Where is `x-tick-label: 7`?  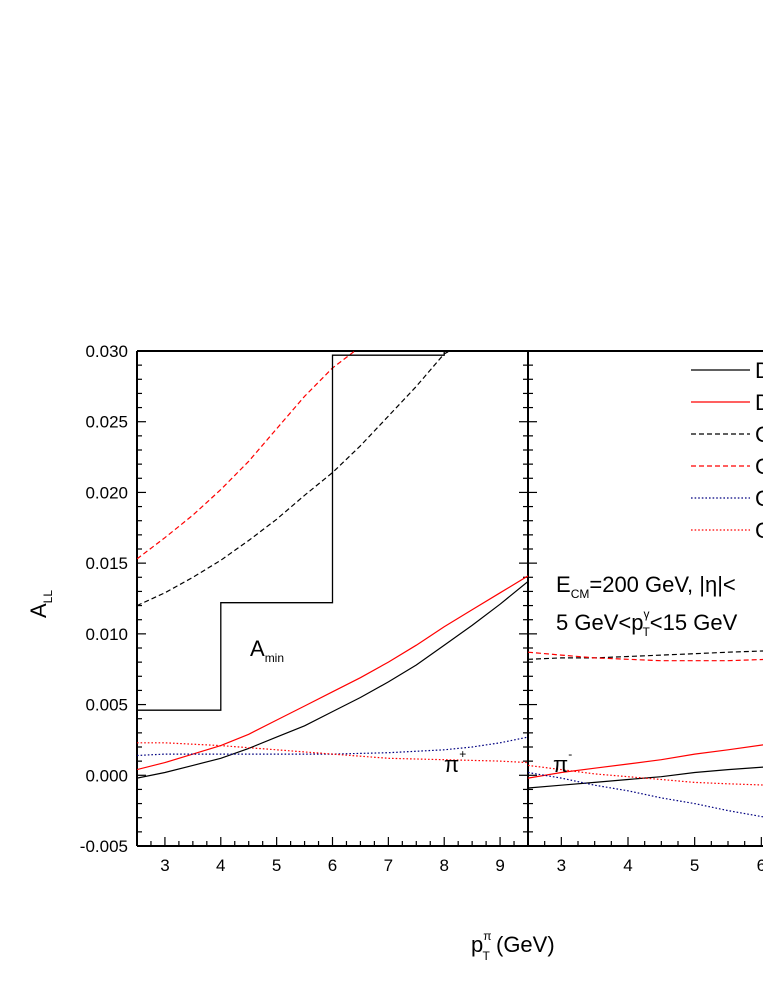
x-tick-label: 7 is located at coordinates (388, 865).